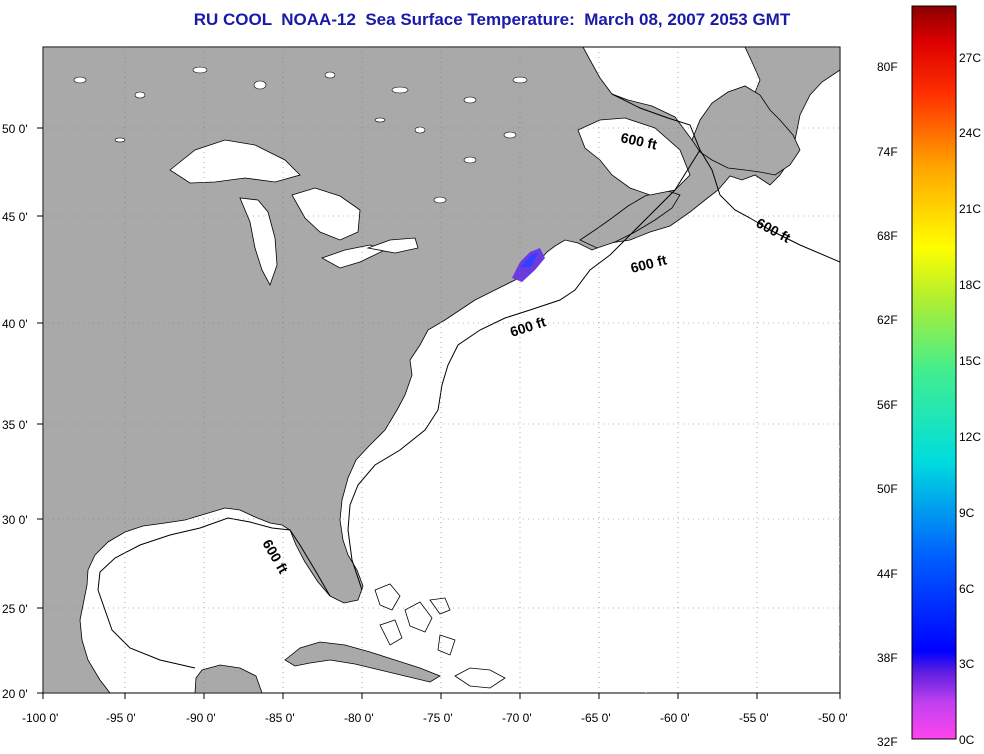 The height and width of the screenshot is (754, 984). Describe the element at coordinates (887, 658) in the screenshot. I see `colorbar-f-label: 38F` at that location.